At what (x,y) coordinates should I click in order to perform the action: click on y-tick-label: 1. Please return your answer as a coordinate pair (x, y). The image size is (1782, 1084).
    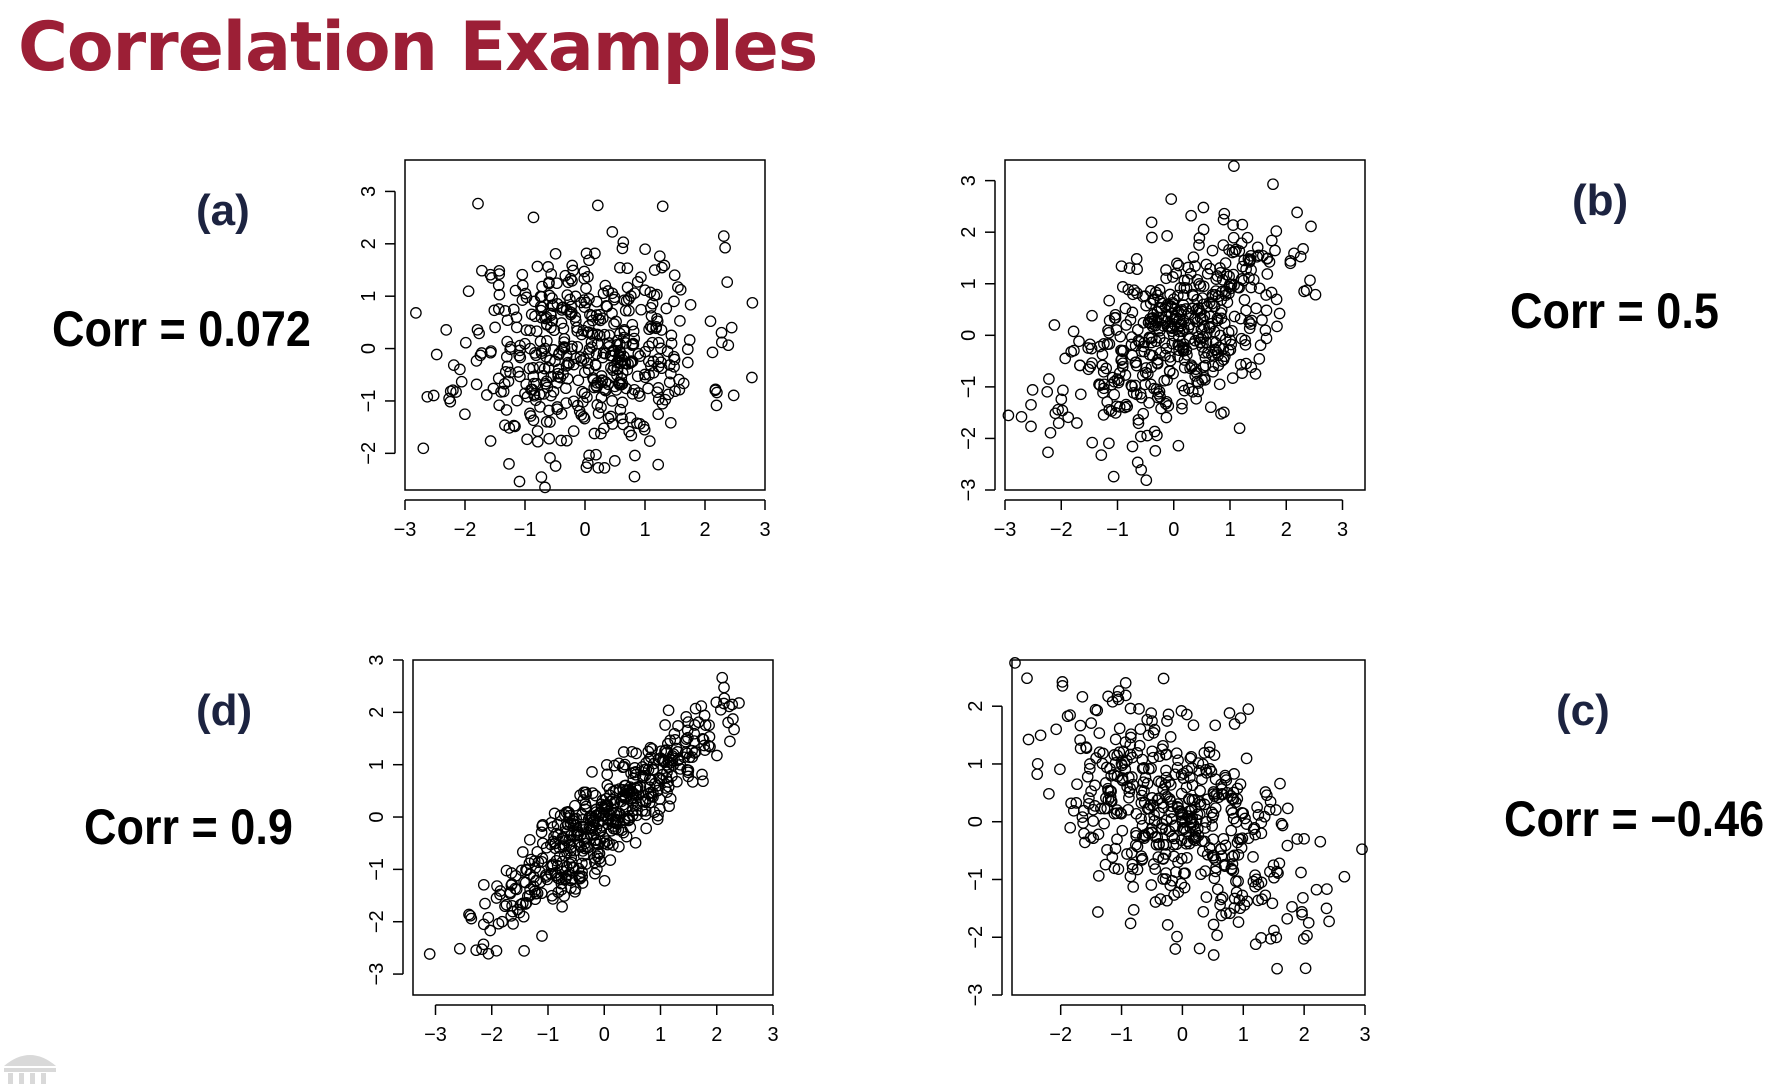
    Looking at the image, I should click on (369, 296).